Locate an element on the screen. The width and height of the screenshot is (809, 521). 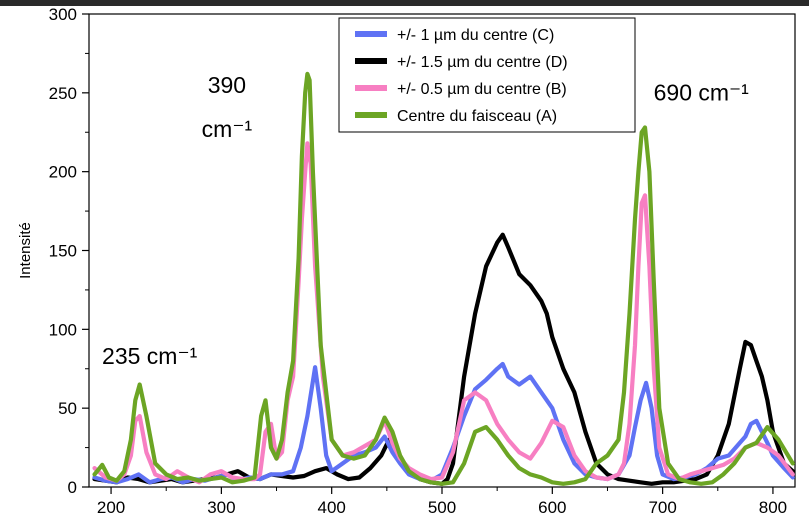
y-tick-label: 200 is located at coordinates (63, 172).